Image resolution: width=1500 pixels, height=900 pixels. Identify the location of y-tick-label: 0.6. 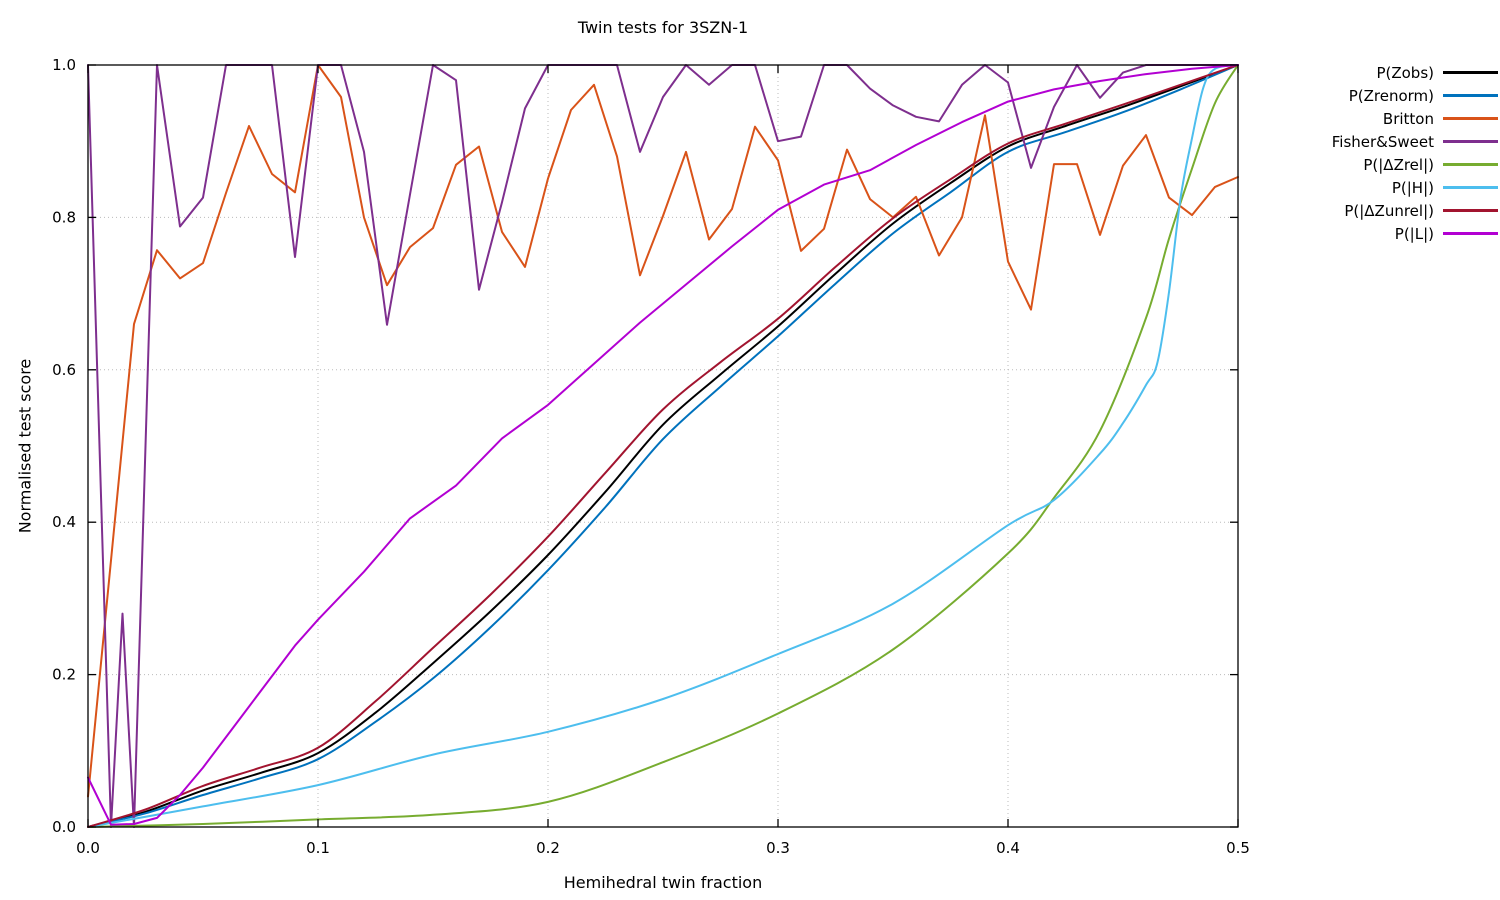
(64, 370).